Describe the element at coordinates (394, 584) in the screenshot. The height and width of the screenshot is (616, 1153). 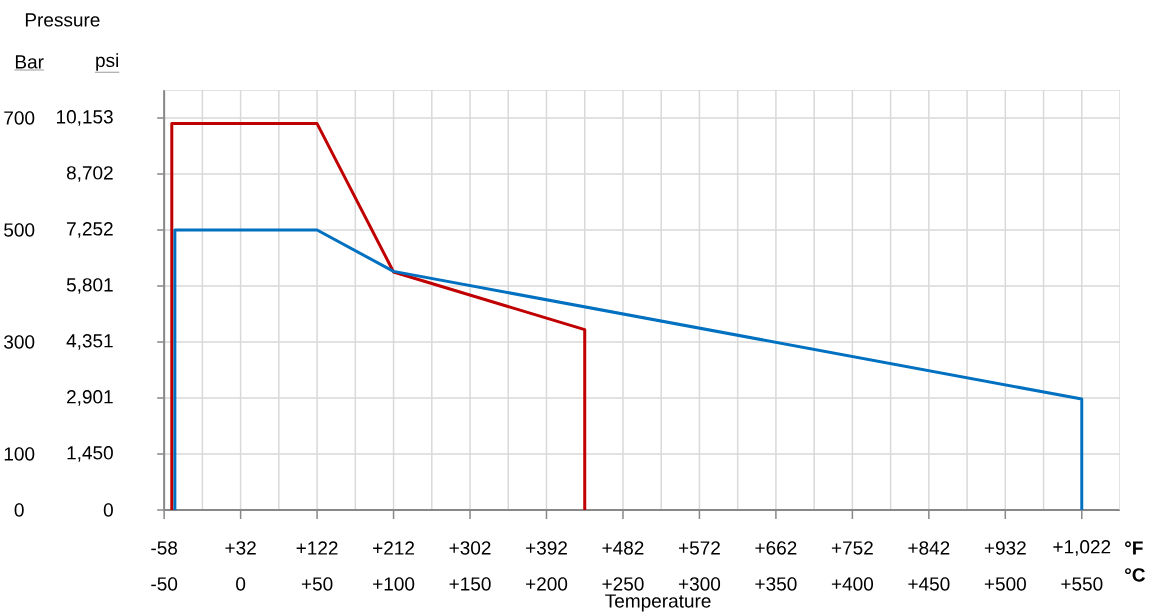
I see `x-tick-label: +100` at that location.